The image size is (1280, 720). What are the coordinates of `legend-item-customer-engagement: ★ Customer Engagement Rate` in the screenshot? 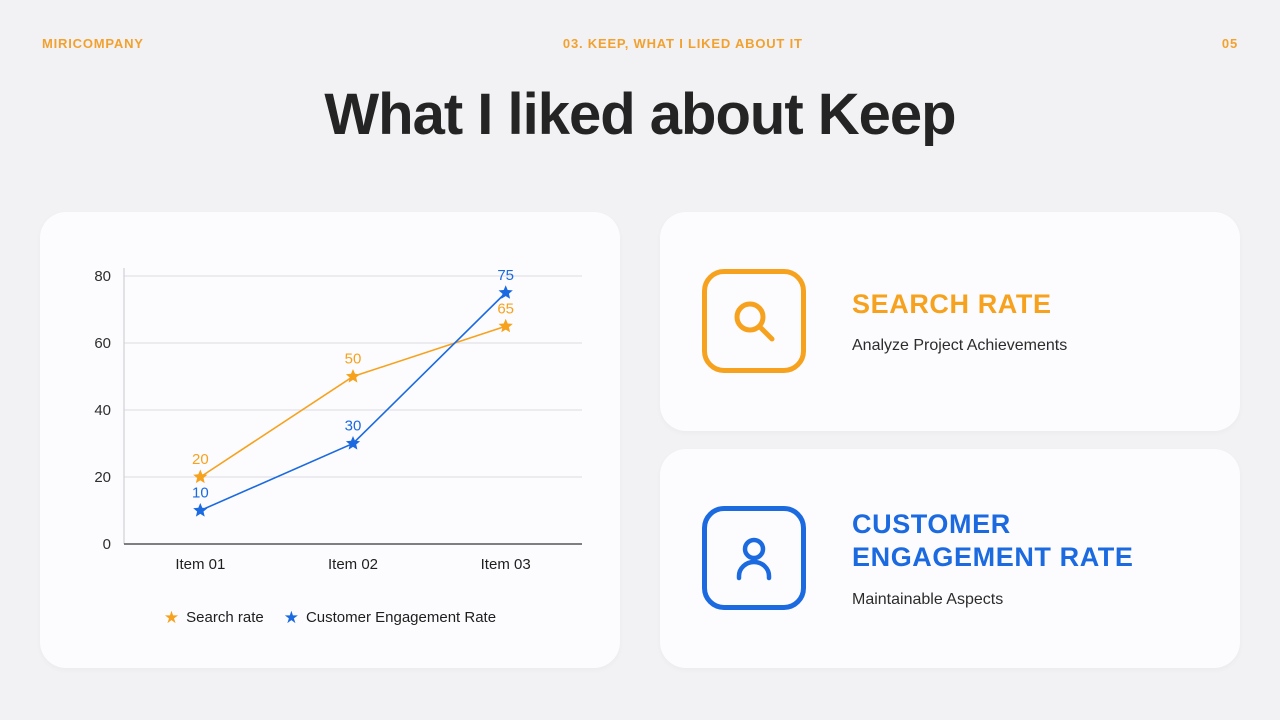 It's located at (390, 617).